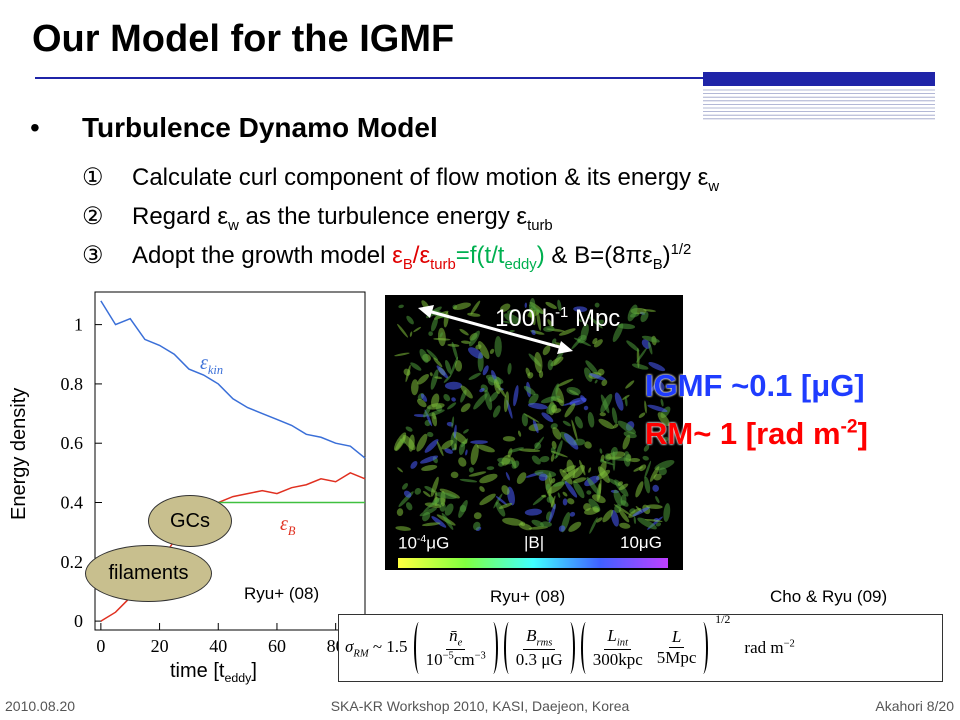  What do you see at coordinates (19, 453) in the screenshot?
I see `y-axis-label: Energy density` at bounding box center [19, 453].